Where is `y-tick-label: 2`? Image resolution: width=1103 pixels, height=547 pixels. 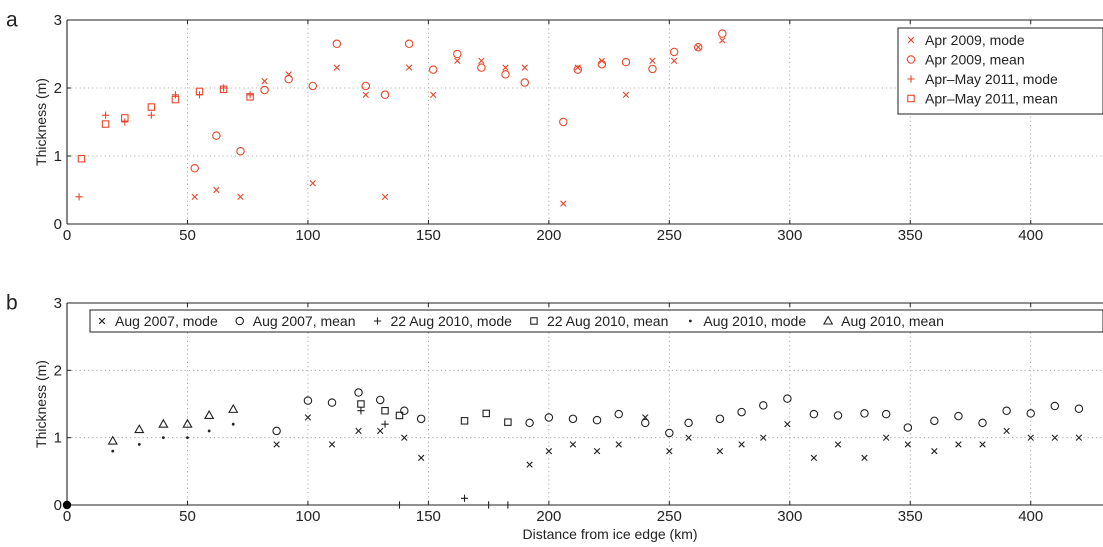
y-tick-label: 2 is located at coordinates (58, 370).